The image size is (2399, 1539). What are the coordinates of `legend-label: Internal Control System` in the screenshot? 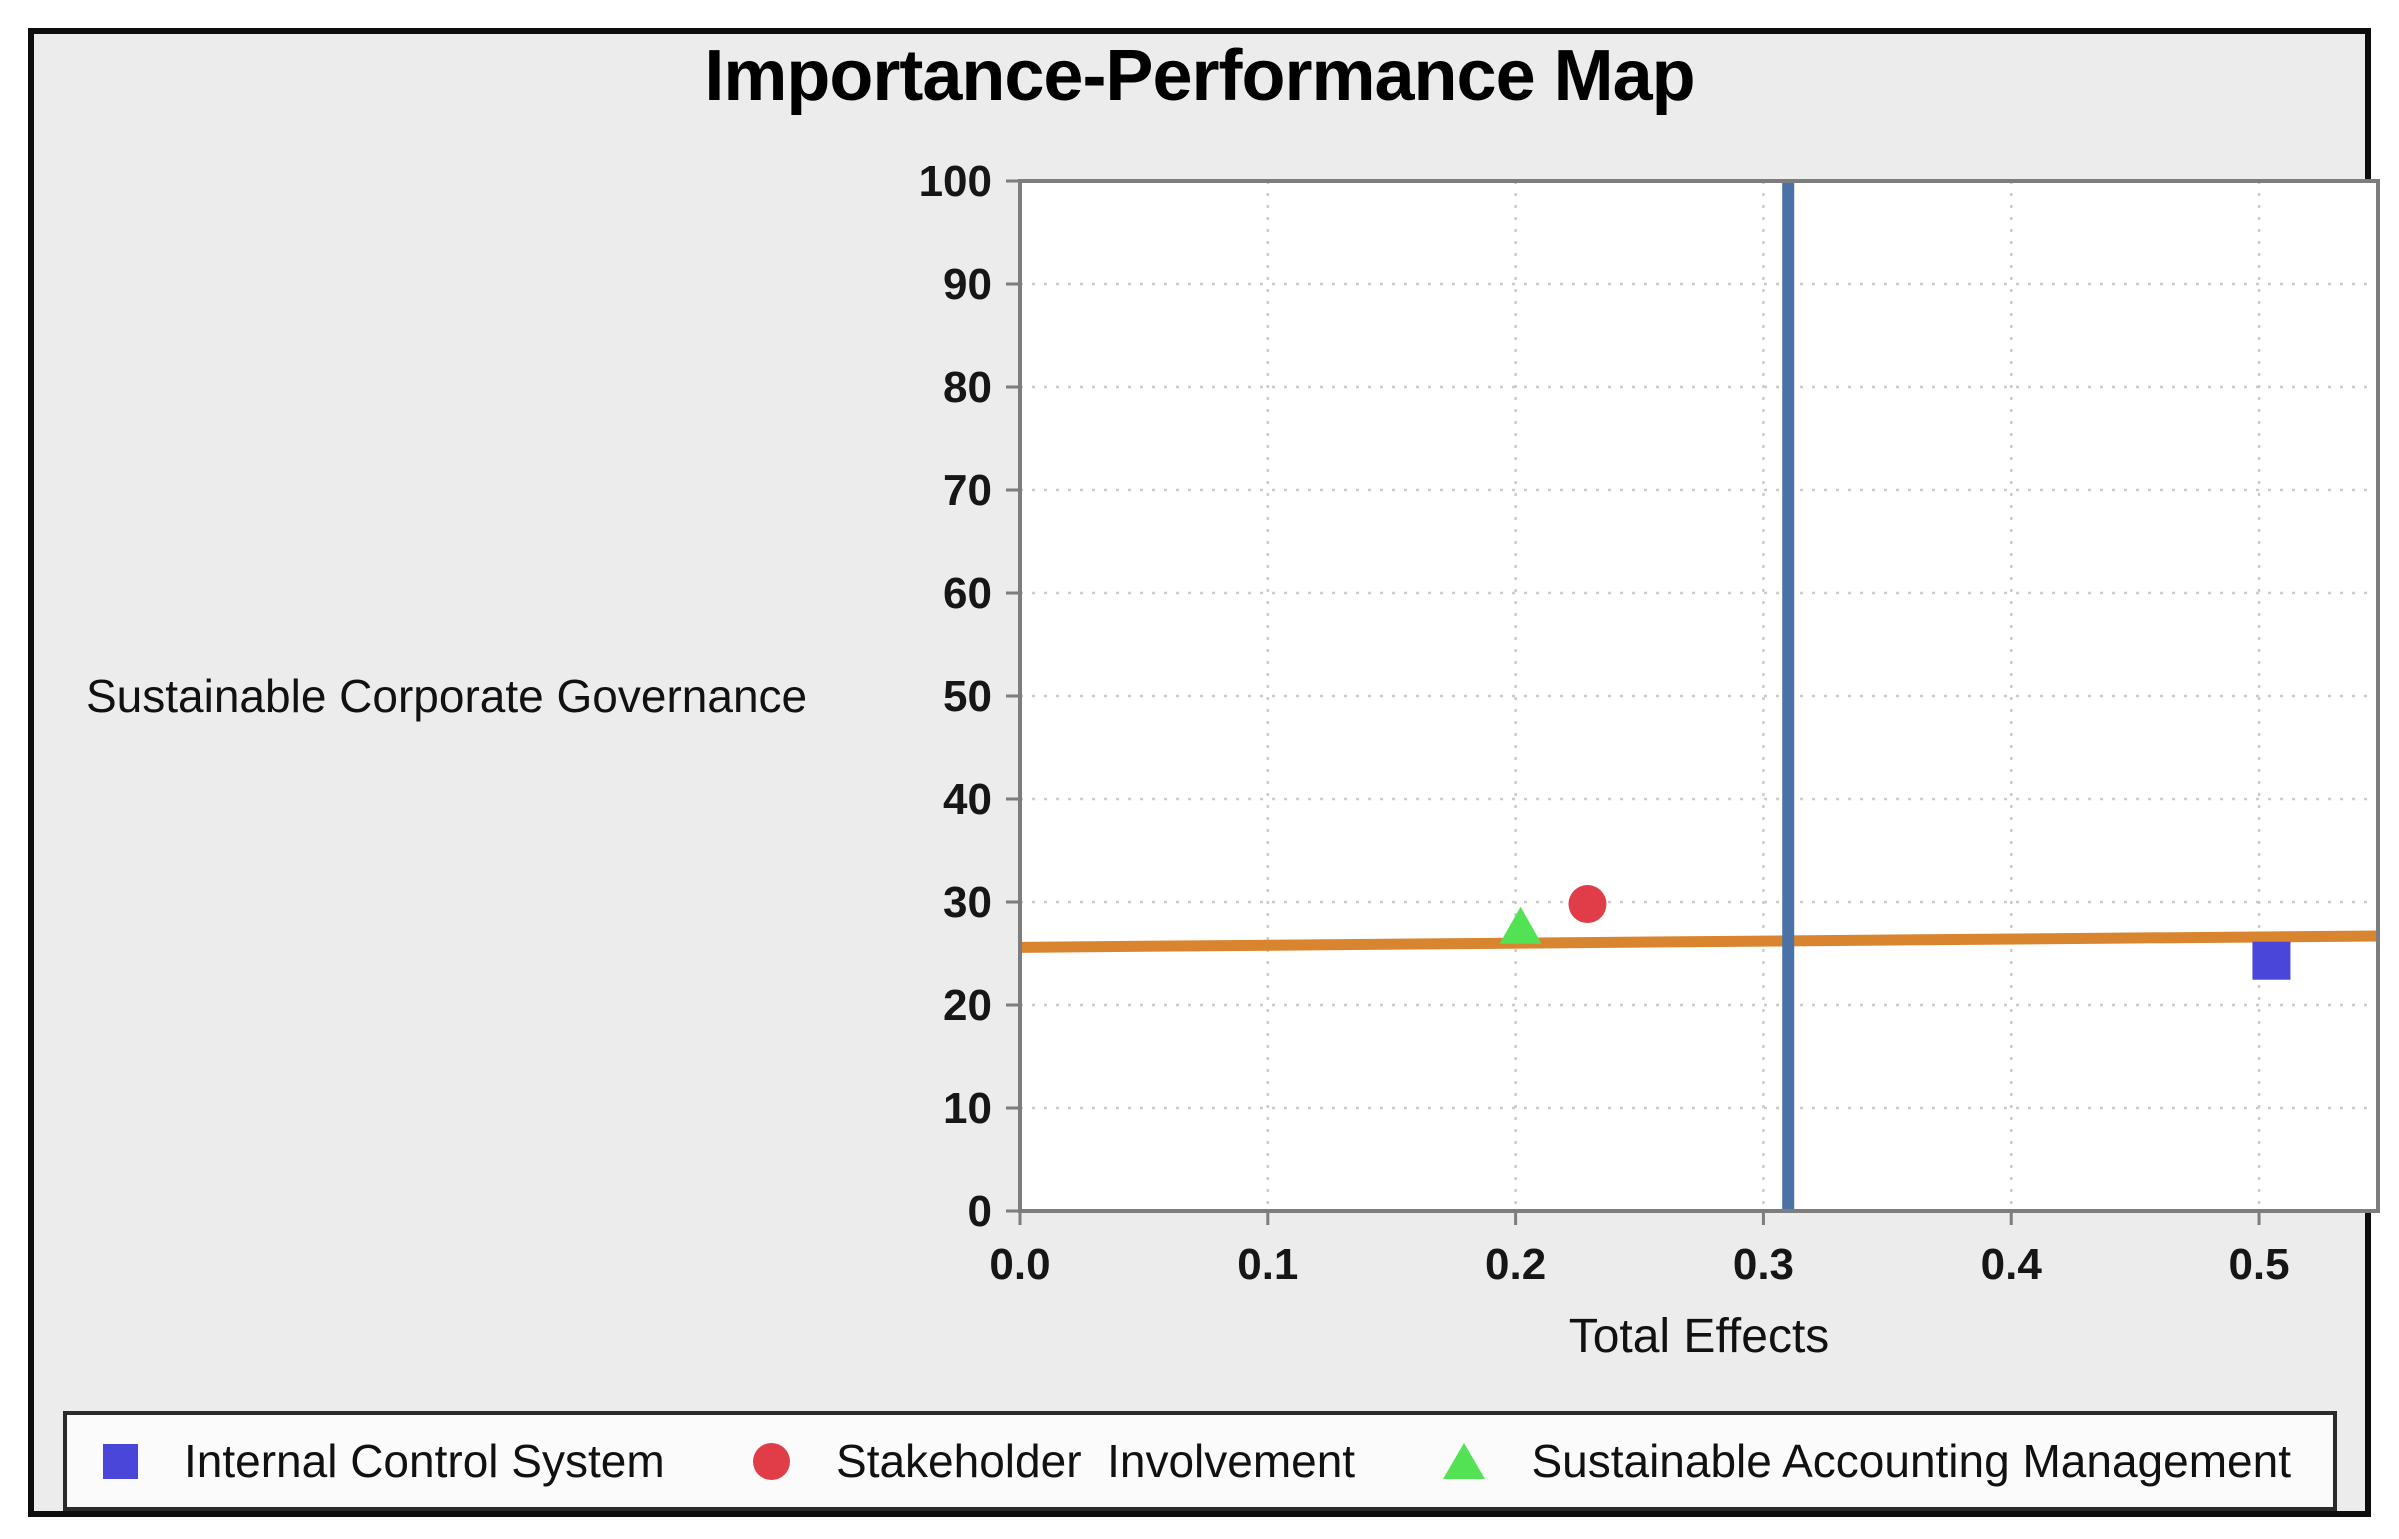 It's located at (424, 1461).